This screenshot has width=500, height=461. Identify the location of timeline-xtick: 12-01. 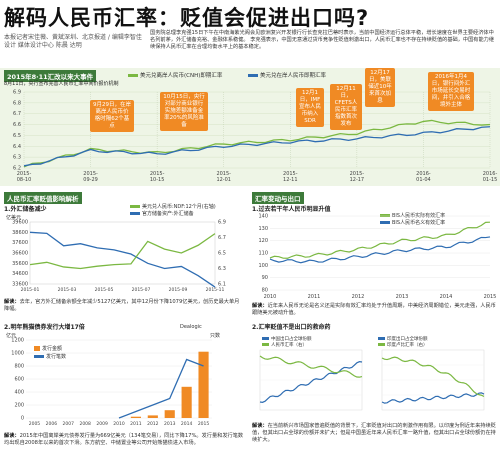
(223, 180).